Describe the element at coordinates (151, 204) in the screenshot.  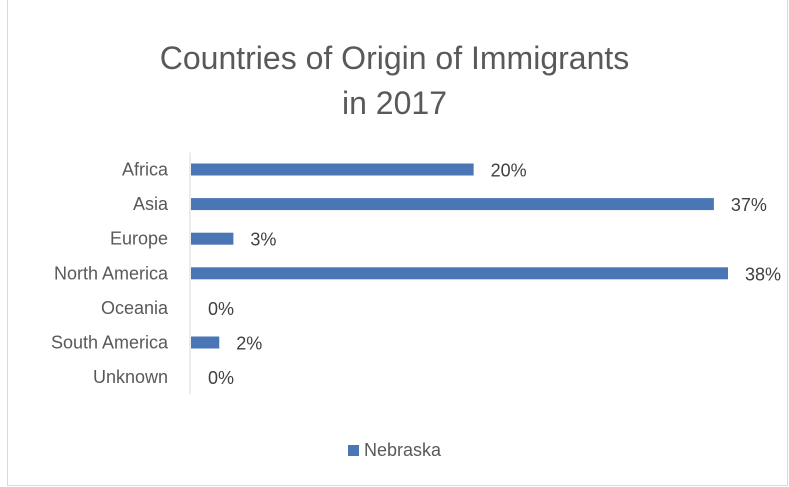
I see `category-label-asia: Asia` at that location.